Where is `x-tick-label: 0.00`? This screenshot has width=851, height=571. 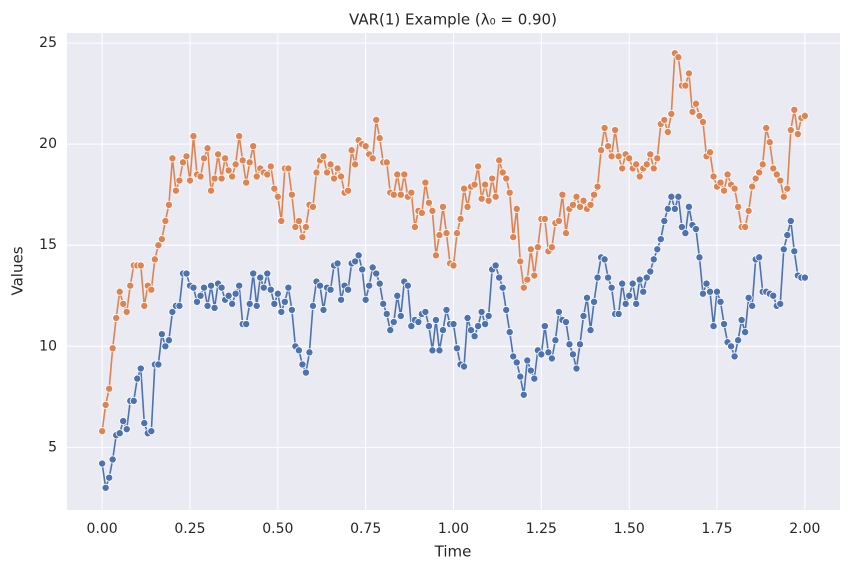 x-tick-label: 0.00 is located at coordinates (102, 529).